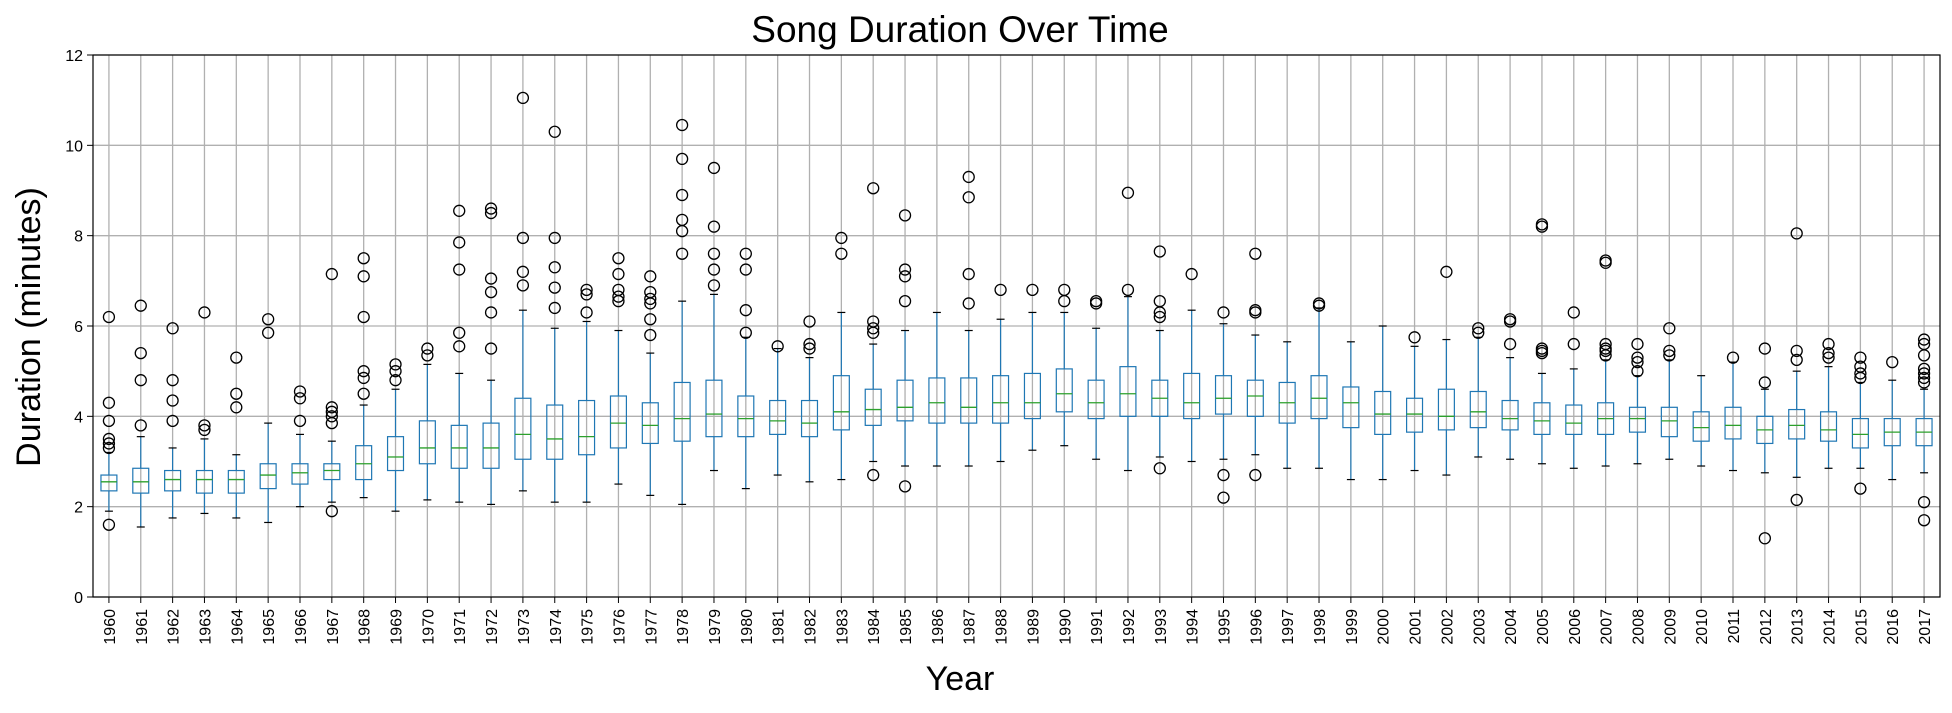  Describe the element at coordinates (332, 392) in the screenshot. I see `box-1967` at that location.